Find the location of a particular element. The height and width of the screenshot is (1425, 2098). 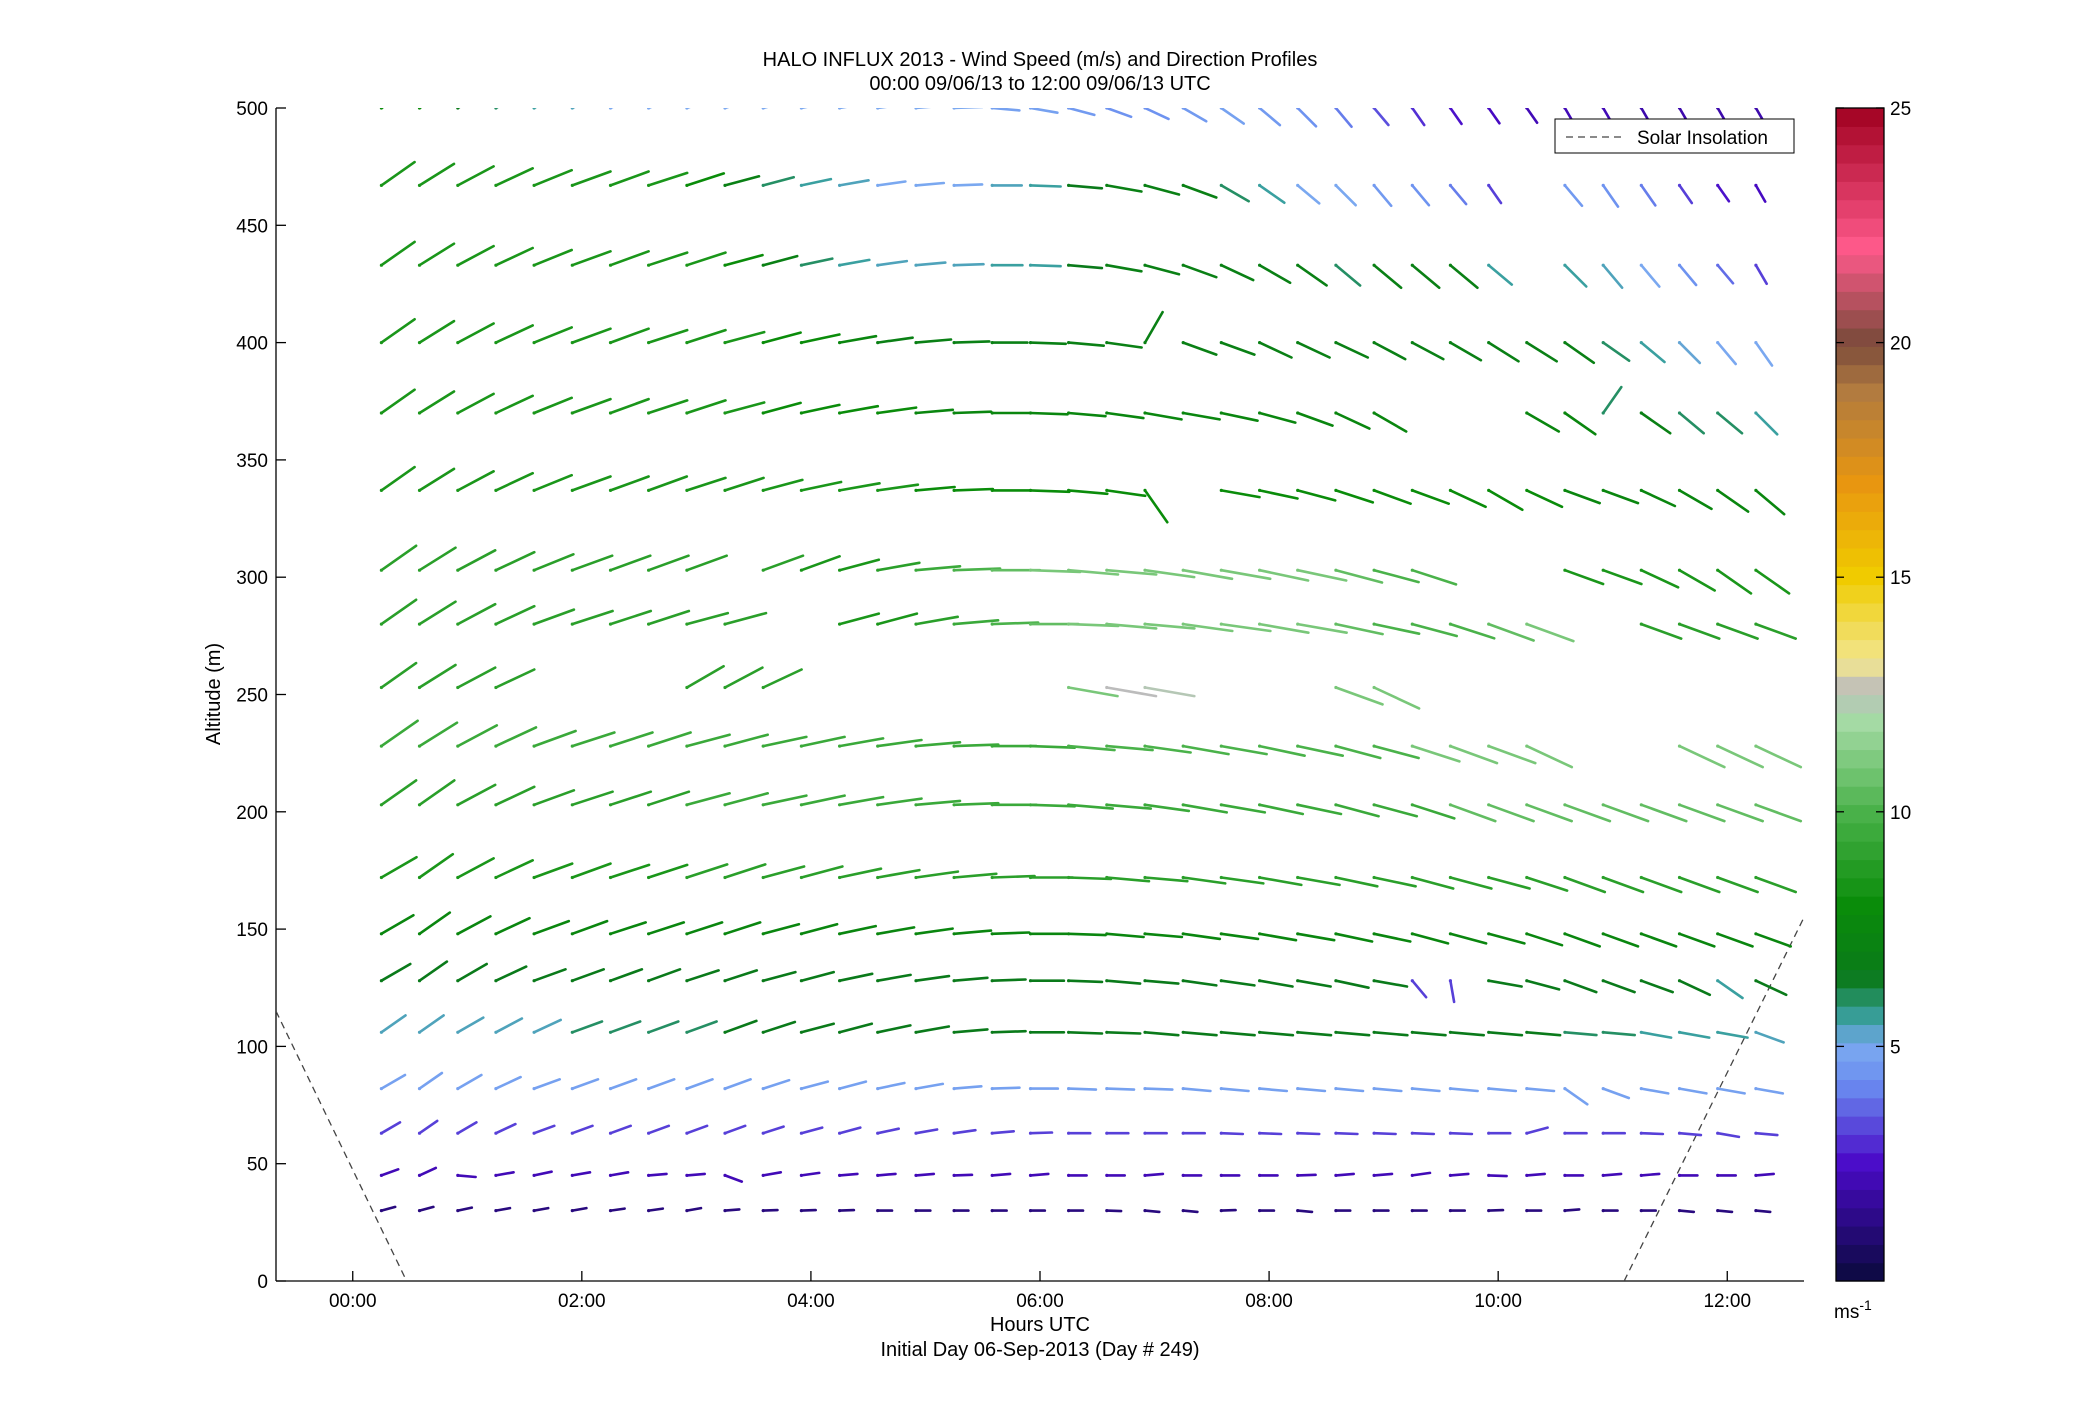

y-axis-label: Altitude (m) is located at coordinates (214, 694).